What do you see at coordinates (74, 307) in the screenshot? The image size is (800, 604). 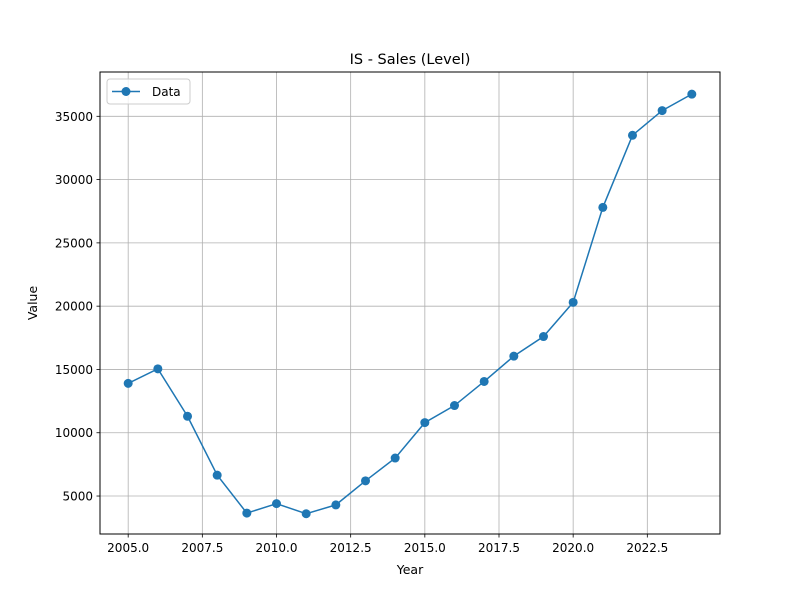 I see `y-tick-label: 20000` at bounding box center [74, 307].